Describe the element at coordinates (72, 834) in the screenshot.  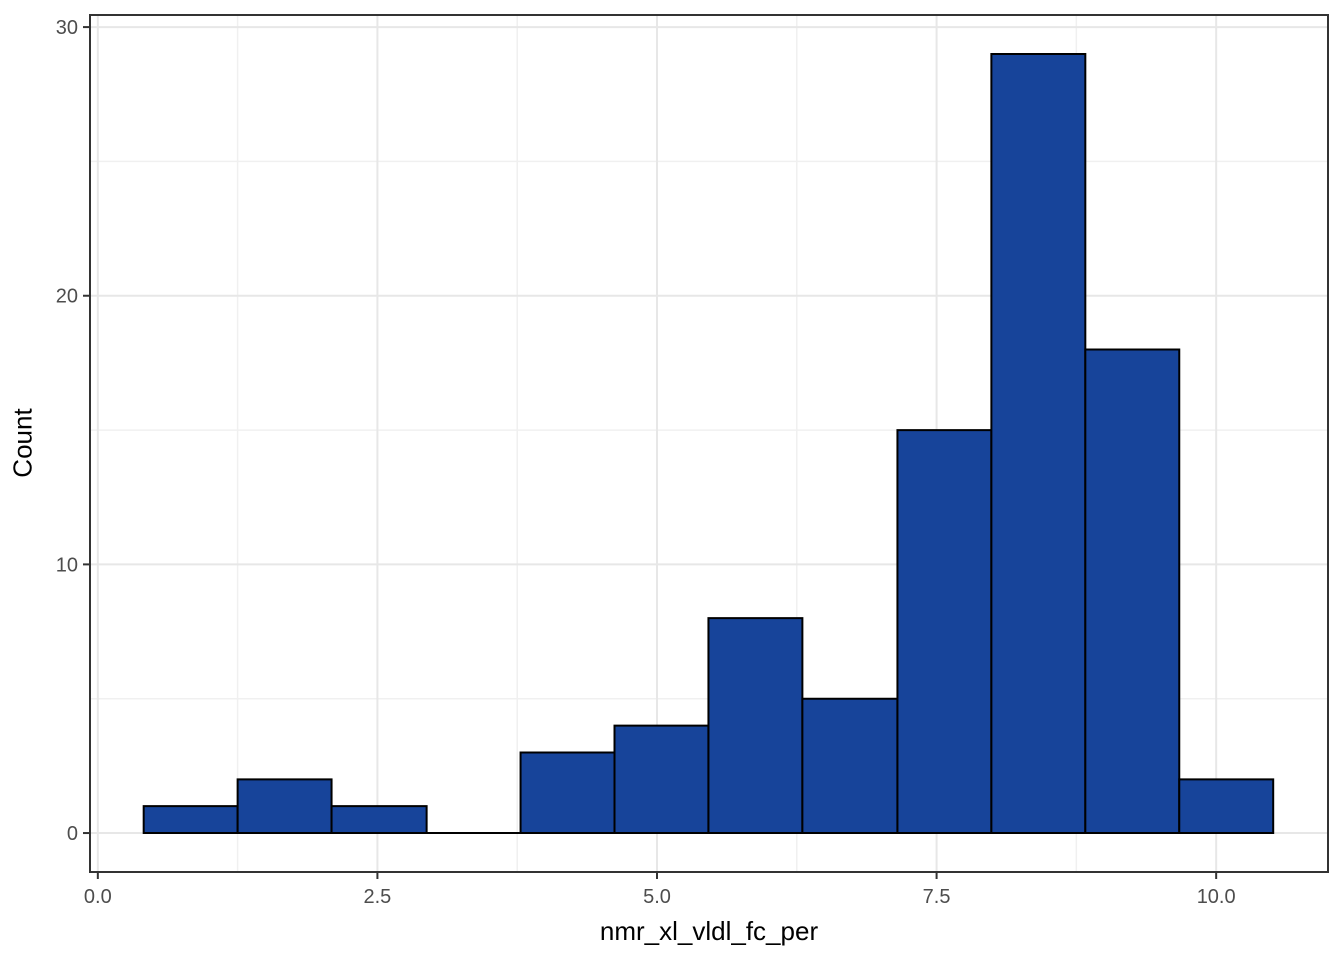
I see `y-tick-label: 0` at that location.